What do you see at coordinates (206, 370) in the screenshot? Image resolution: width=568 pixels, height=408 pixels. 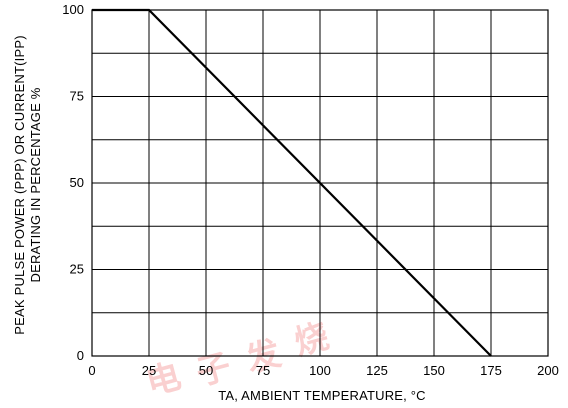 I see `x-tick-label-50: 50` at bounding box center [206, 370].